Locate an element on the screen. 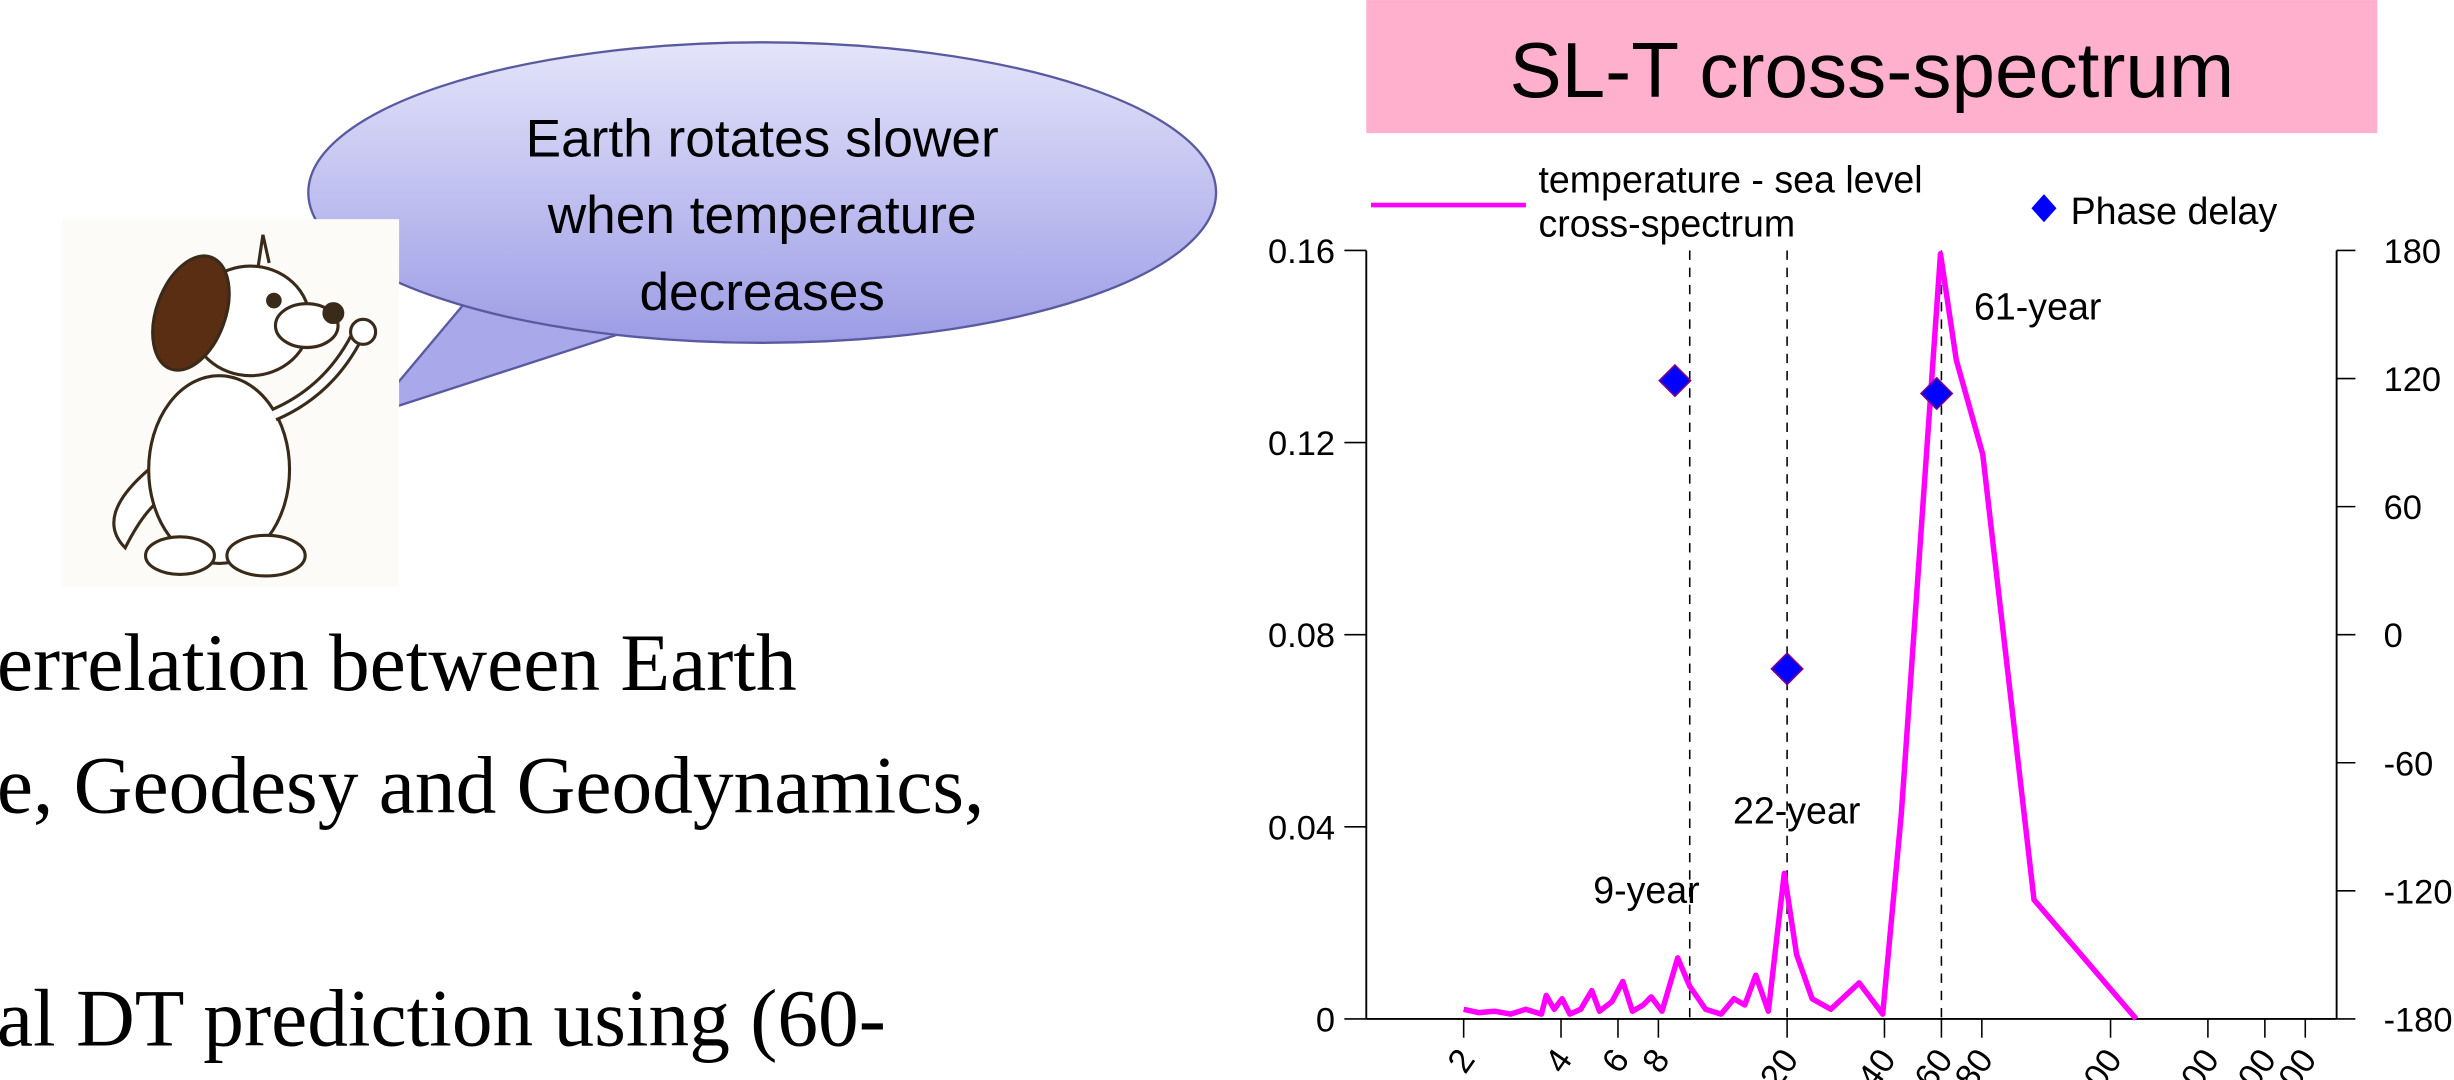  legend-entry: temperature - sea level cross-spectrum is located at coordinates (1730, 202).